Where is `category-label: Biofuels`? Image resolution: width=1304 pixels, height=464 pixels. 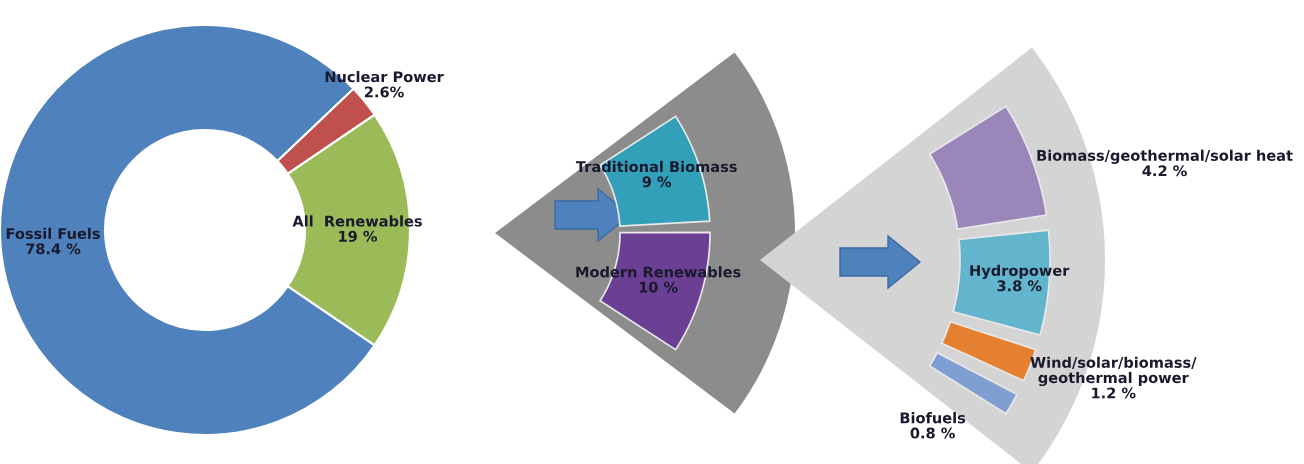 category-label: Biofuels is located at coordinates (933, 418).